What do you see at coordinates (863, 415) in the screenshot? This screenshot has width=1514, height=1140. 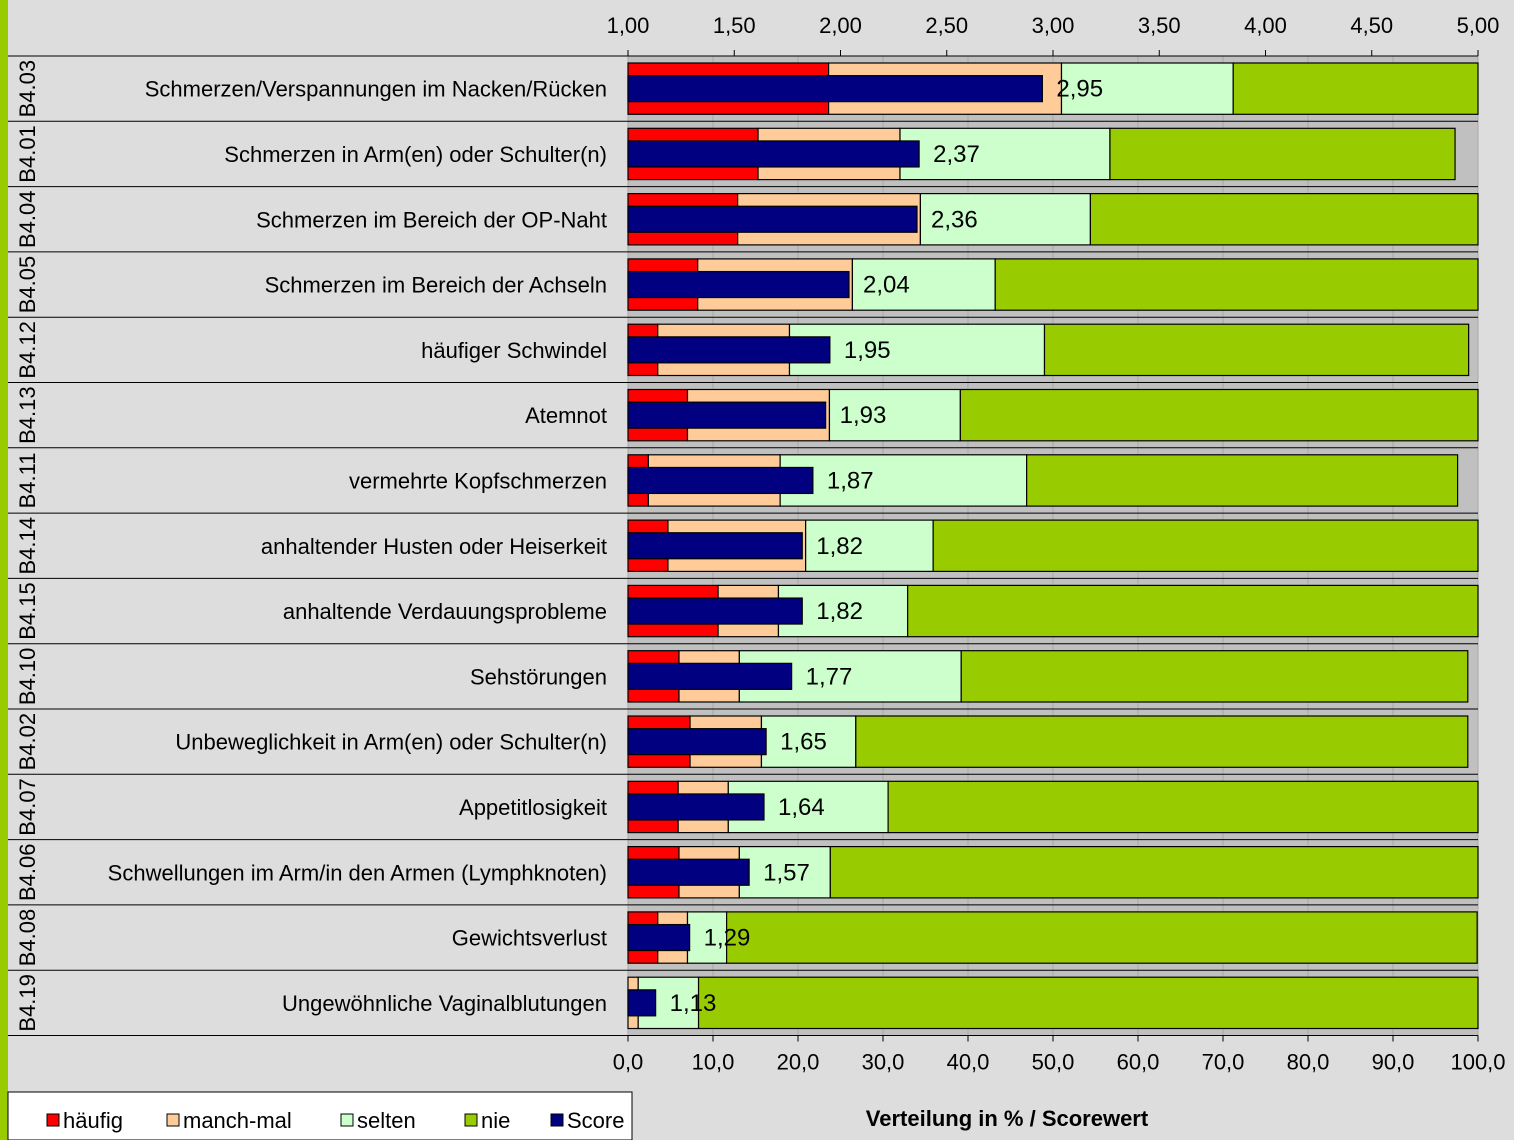 I see `score-label: 1,93` at bounding box center [863, 415].